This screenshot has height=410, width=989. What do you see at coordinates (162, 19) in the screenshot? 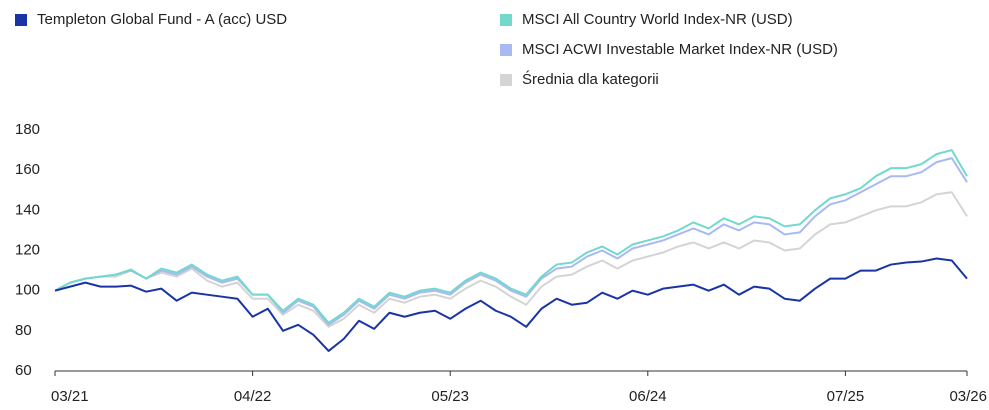
I see `legend-label: Templeton Global Fund - A (acc) USD` at bounding box center [162, 19].